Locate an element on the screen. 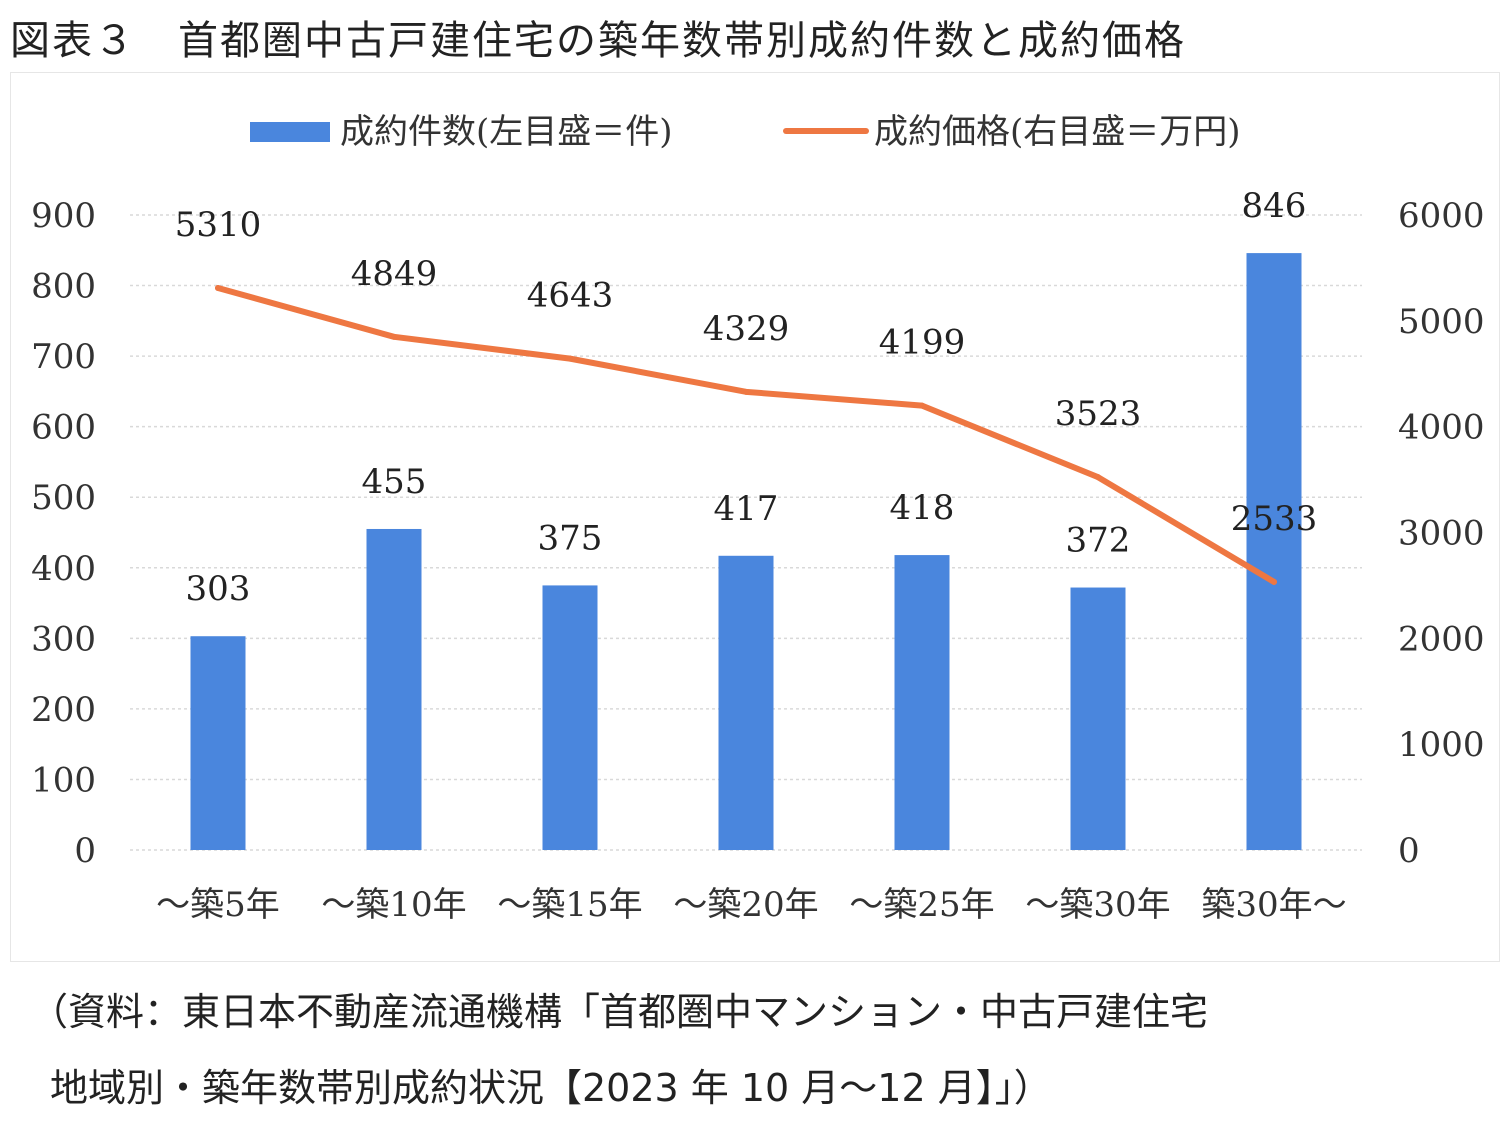 The width and height of the screenshot is (1502, 1126). bar-value-label: 303 is located at coordinates (218, 589).